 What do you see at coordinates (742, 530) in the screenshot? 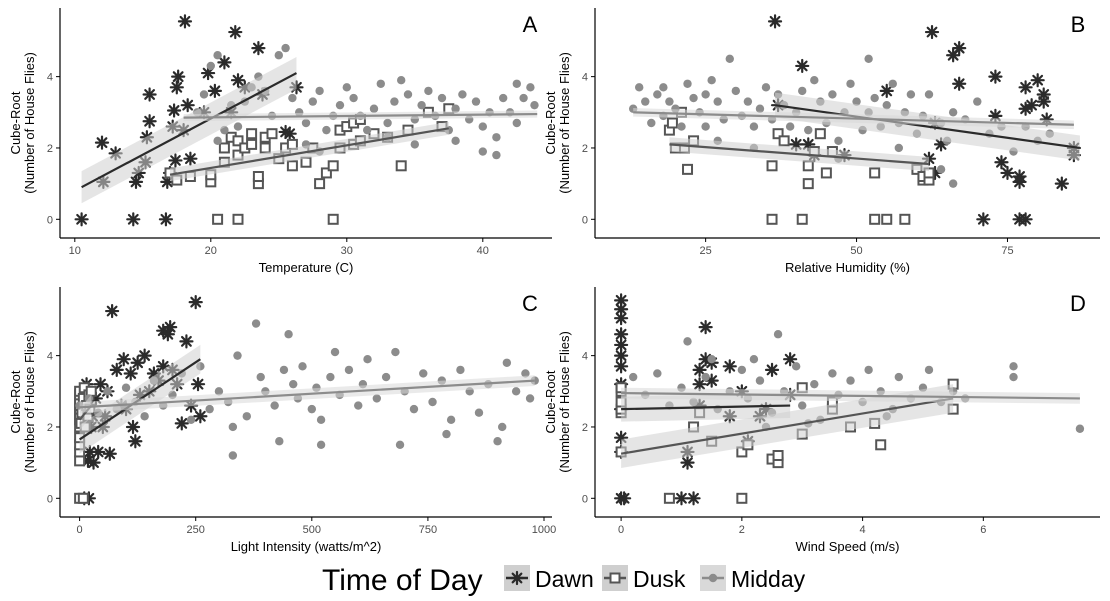
I see `x-tick-label: 2` at bounding box center [742, 530].